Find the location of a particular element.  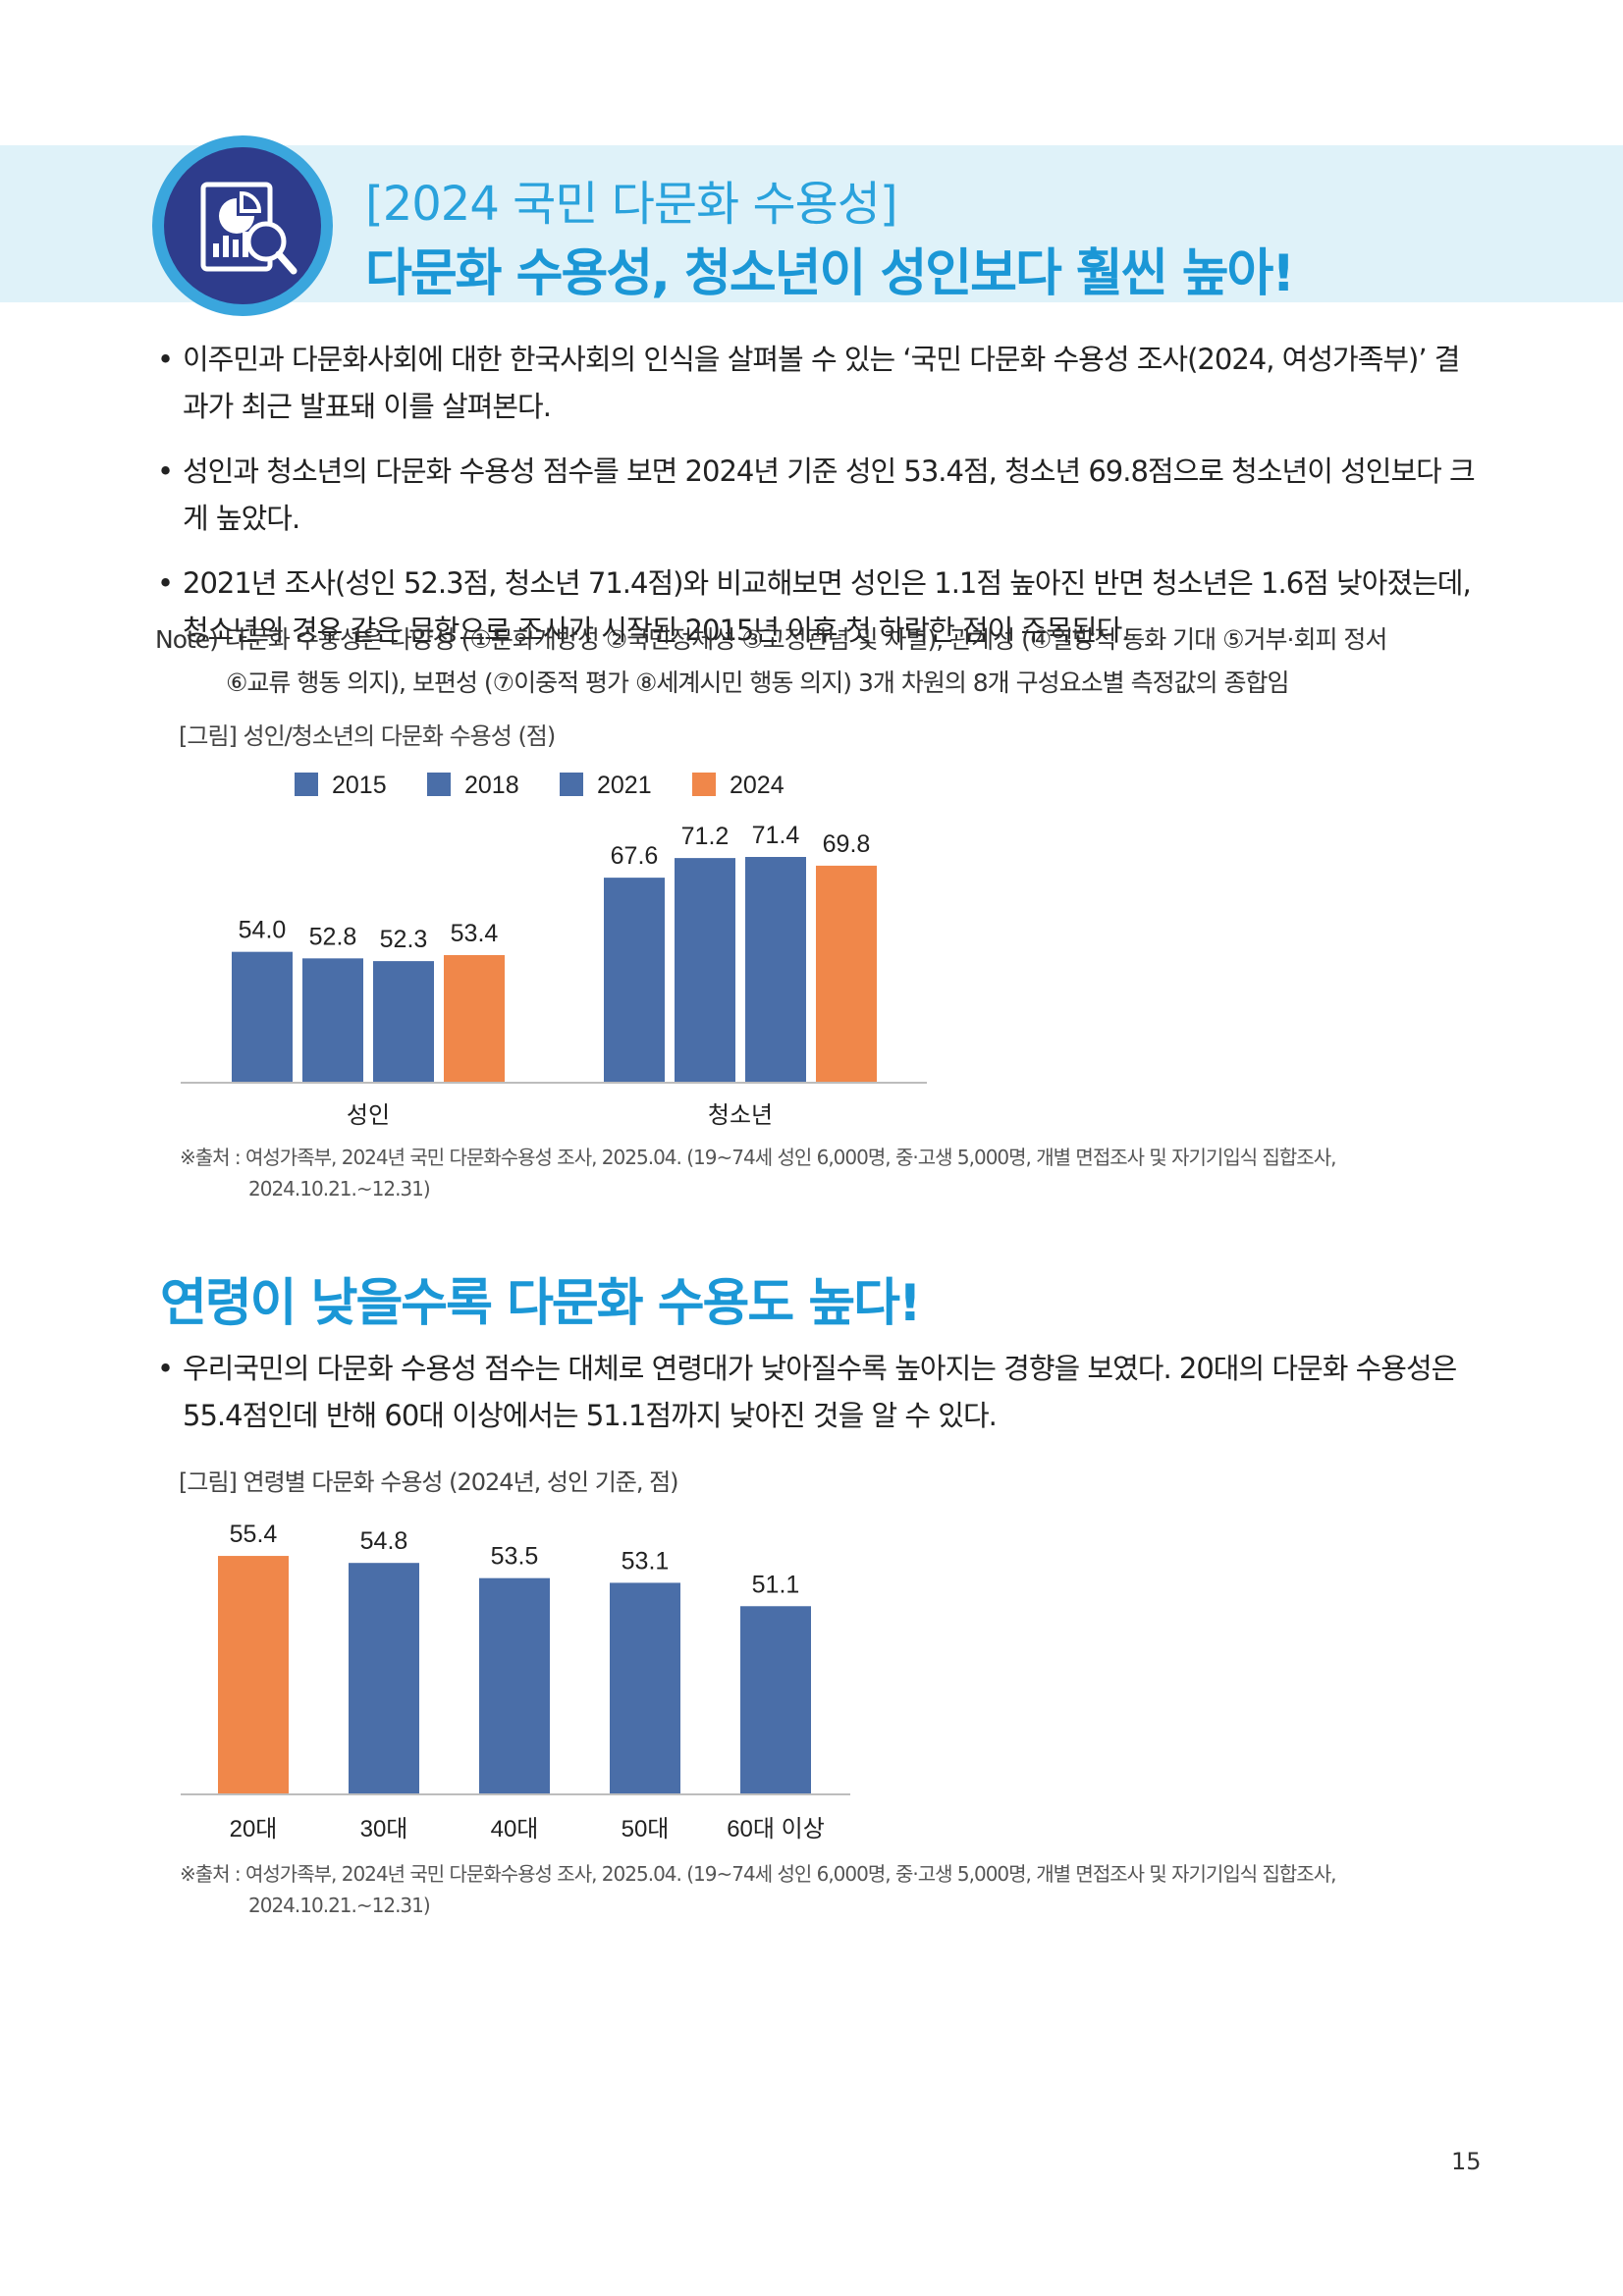

data-label: 71.4 is located at coordinates (776, 836).